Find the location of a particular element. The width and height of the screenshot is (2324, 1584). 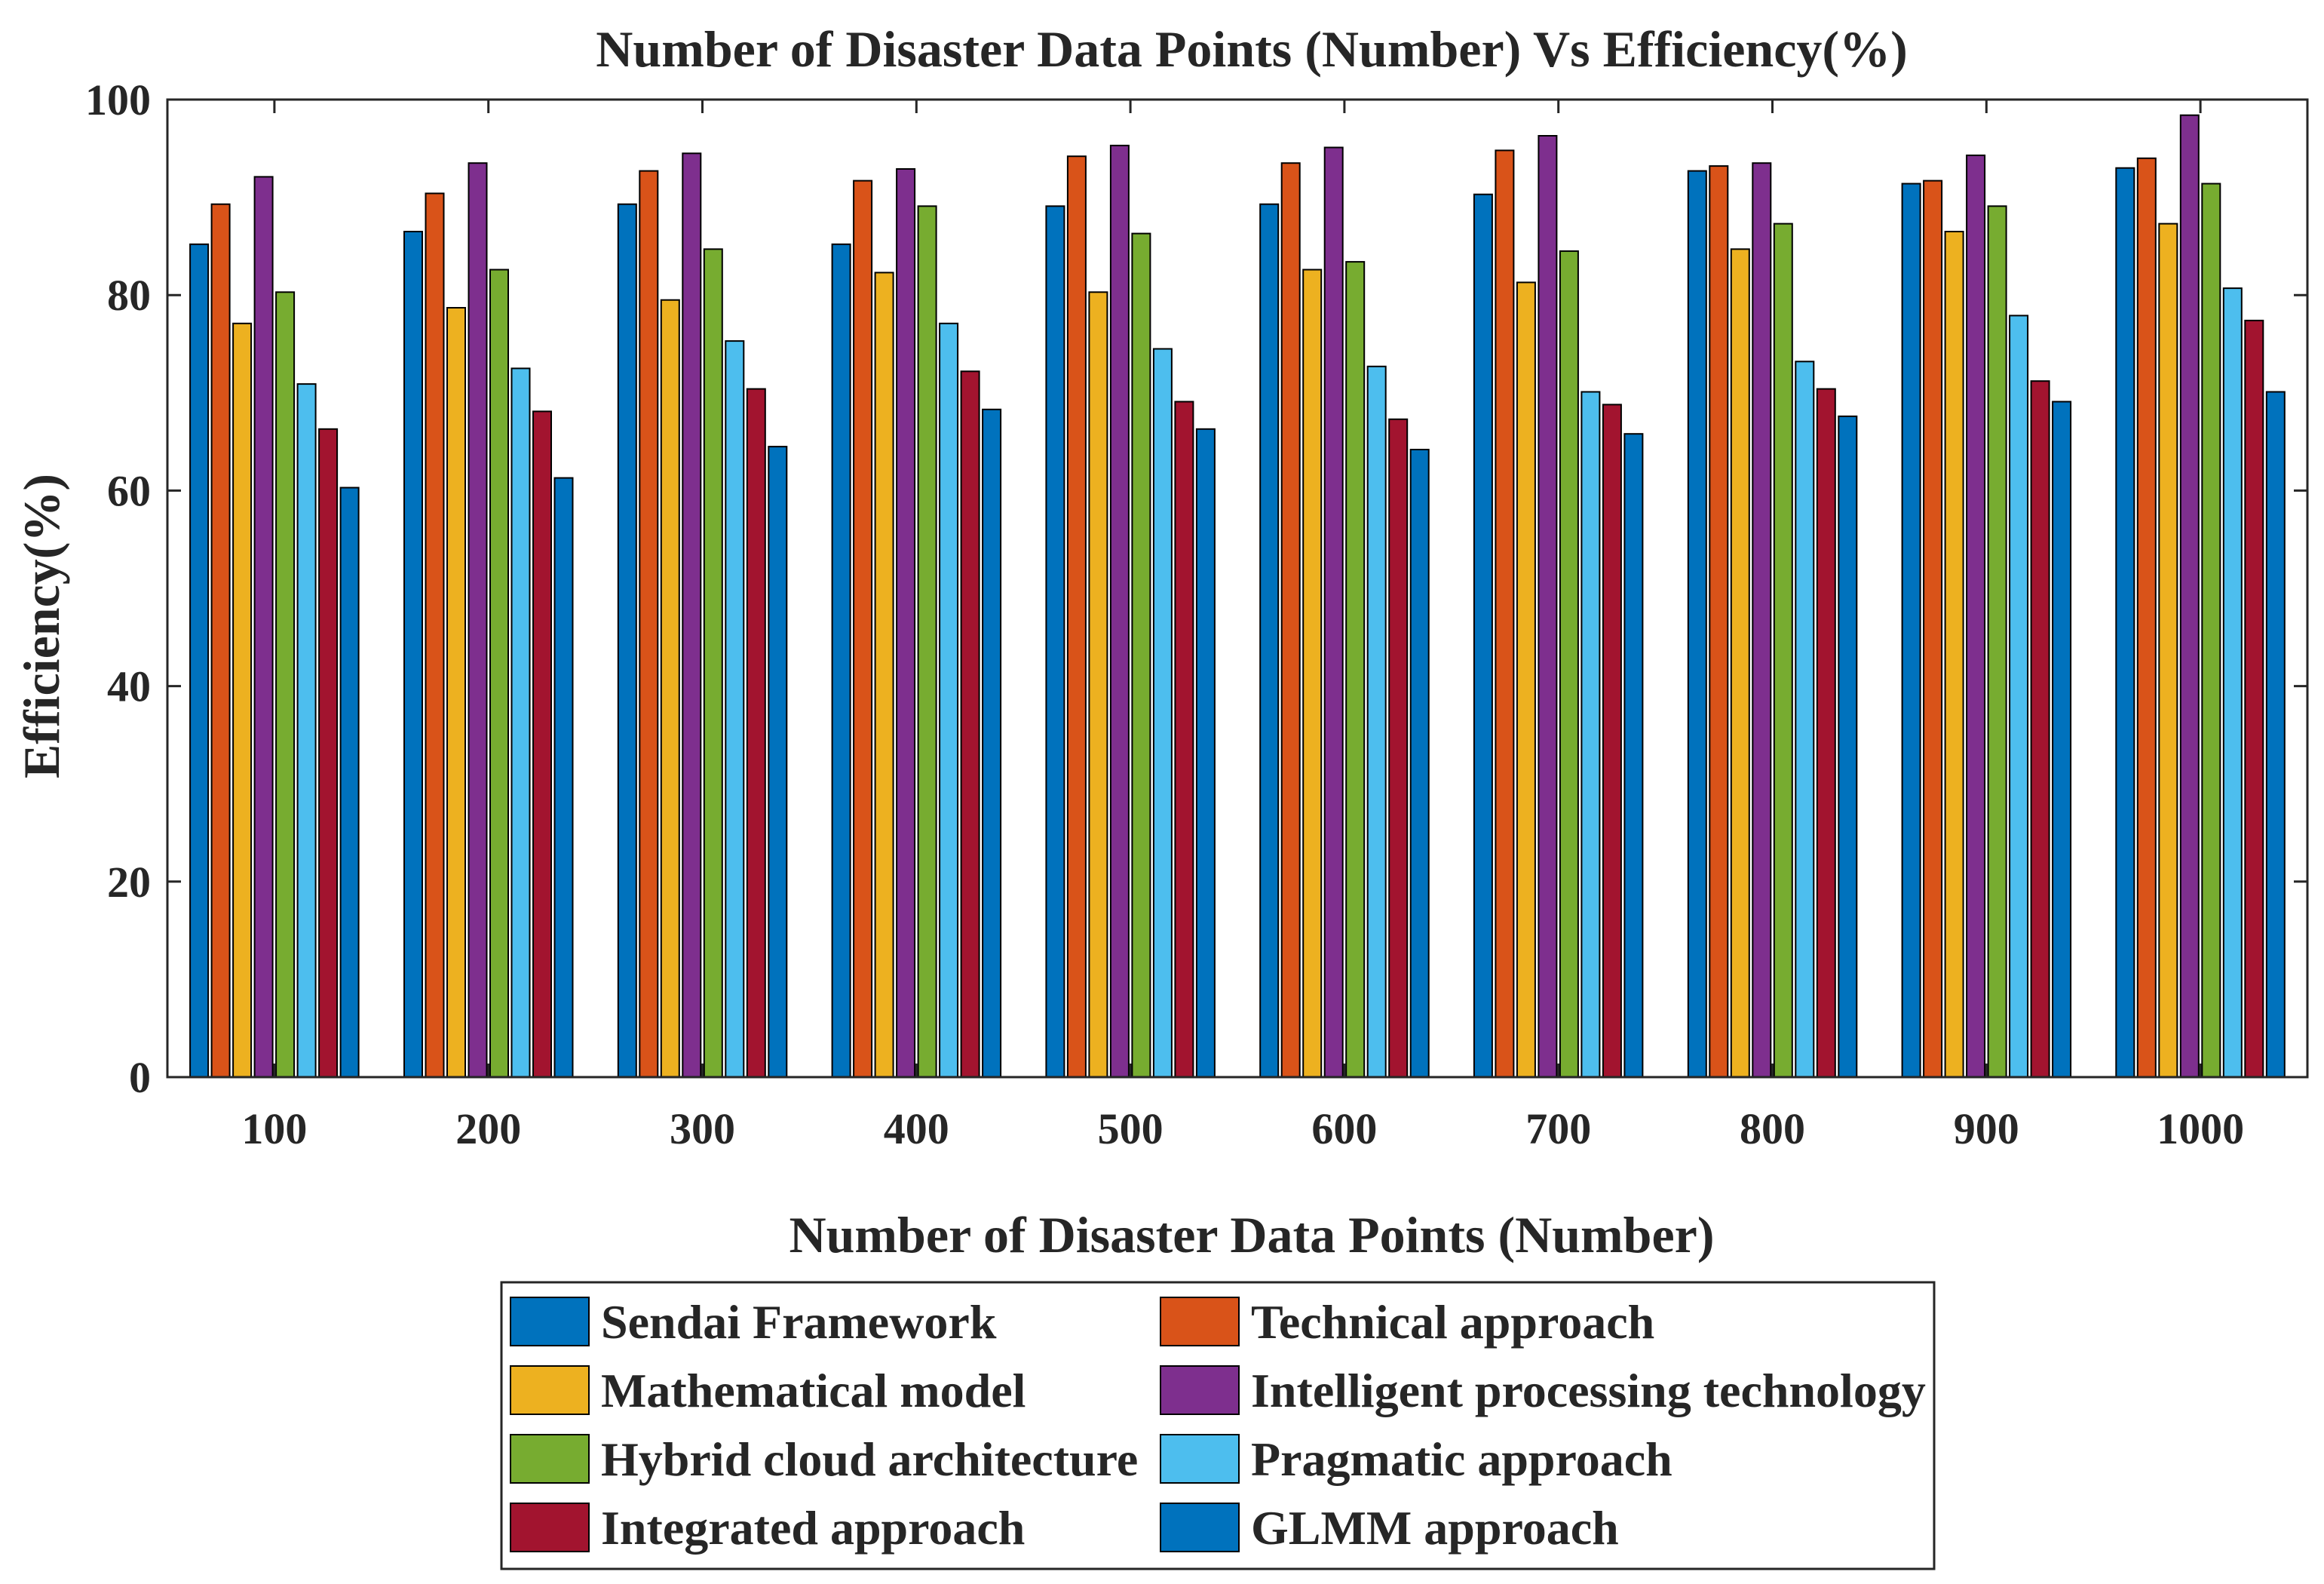

legend-label: Integrated approach is located at coordinates (813, 1528).